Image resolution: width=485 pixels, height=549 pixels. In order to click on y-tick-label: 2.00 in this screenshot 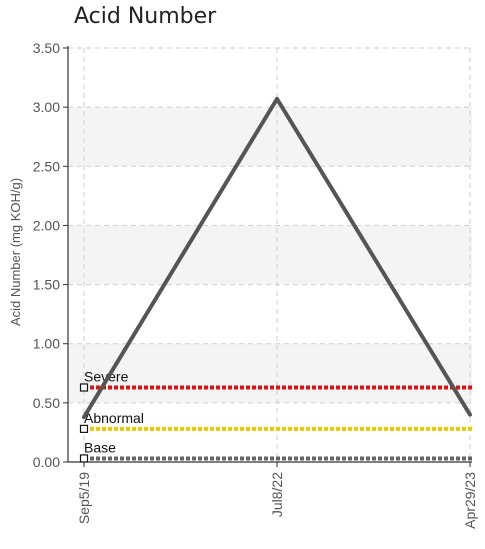, I will do `click(46, 225)`.